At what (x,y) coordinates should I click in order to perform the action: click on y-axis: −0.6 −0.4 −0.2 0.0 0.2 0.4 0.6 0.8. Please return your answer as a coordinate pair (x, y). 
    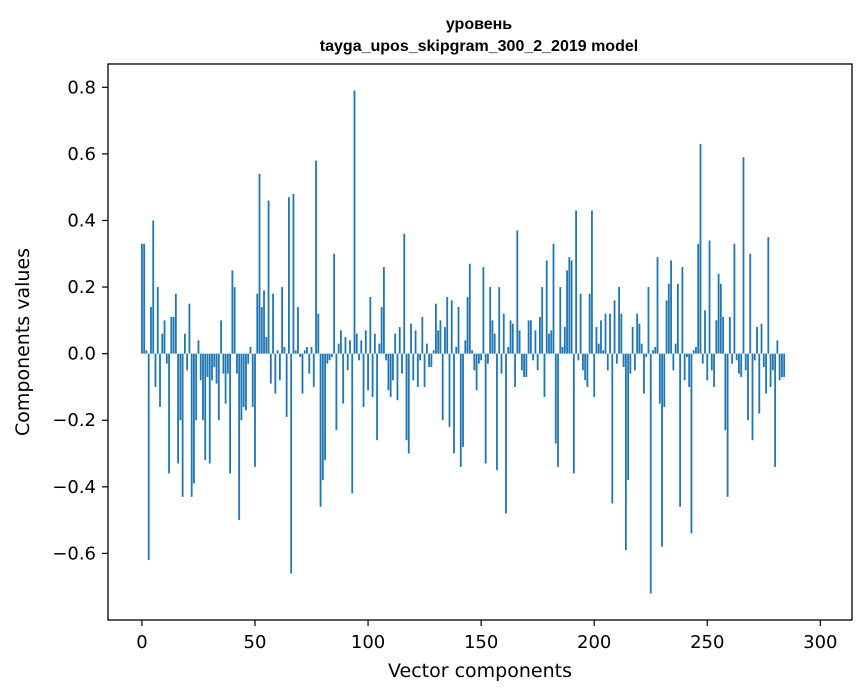
    Looking at the image, I should click on (80, 320).